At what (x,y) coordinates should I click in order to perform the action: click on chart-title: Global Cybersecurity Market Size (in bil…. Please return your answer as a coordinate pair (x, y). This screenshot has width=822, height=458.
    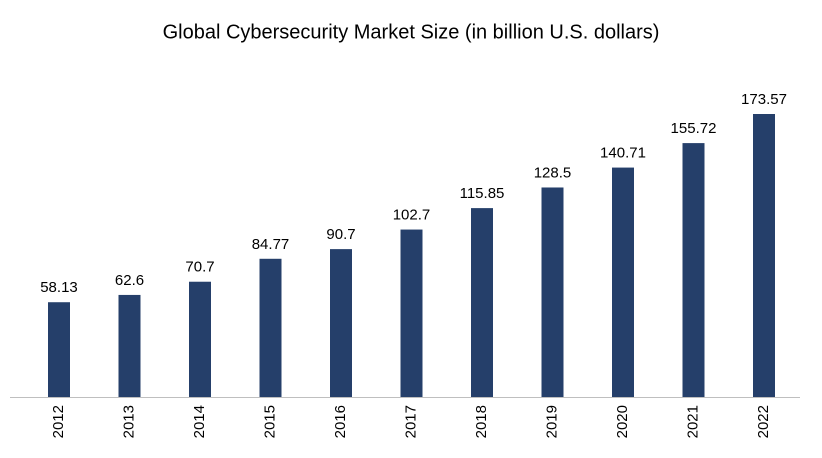
    Looking at the image, I should click on (411, 32).